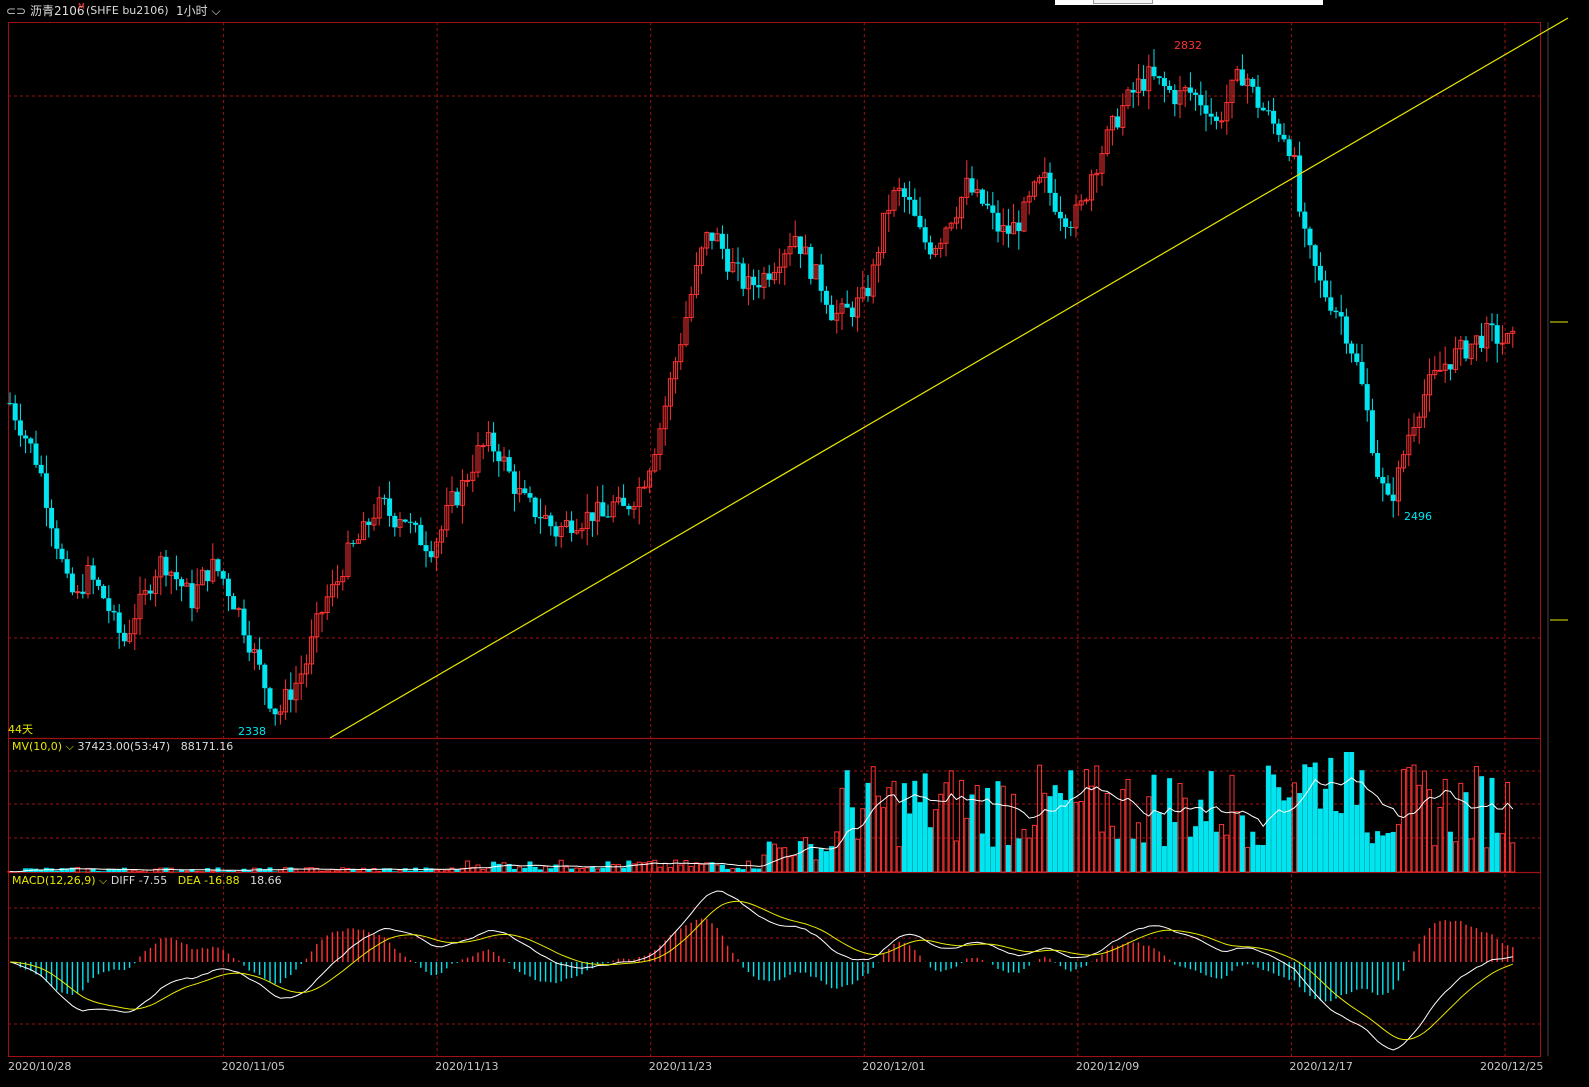  I want to click on dea-line, so click(761, 970).